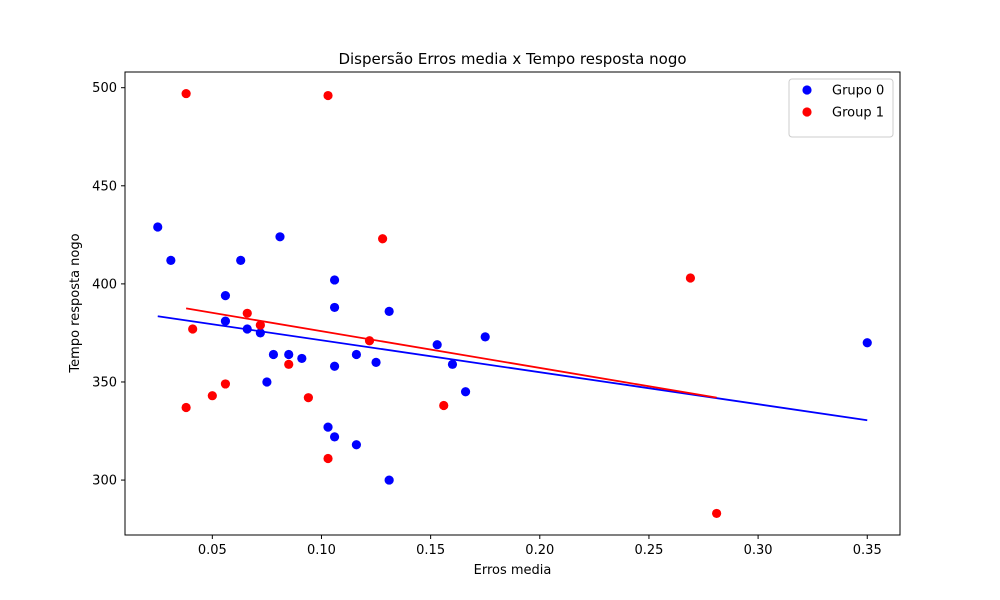  I want to click on y-tick-label-3: 450, so click(104, 186).